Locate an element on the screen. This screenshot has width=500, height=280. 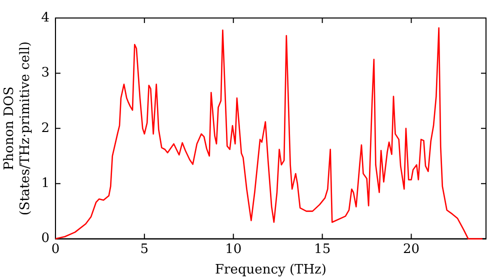
x-tick-label: 10 is located at coordinates (233, 249).